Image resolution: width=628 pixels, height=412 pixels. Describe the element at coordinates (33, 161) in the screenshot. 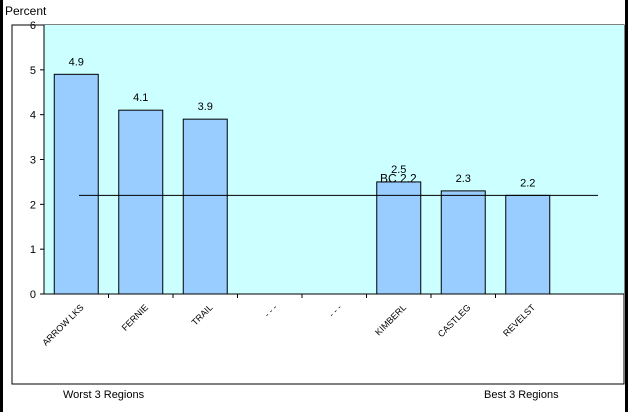

I see `y-tick-label: 3` at that location.